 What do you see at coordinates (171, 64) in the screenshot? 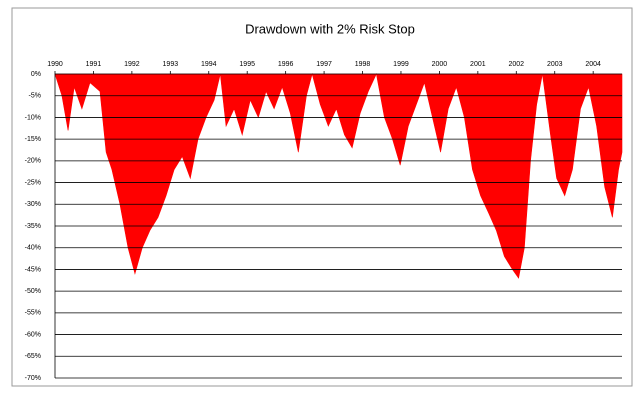
I see `x-tick-label: 1993` at bounding box center [171, 64].